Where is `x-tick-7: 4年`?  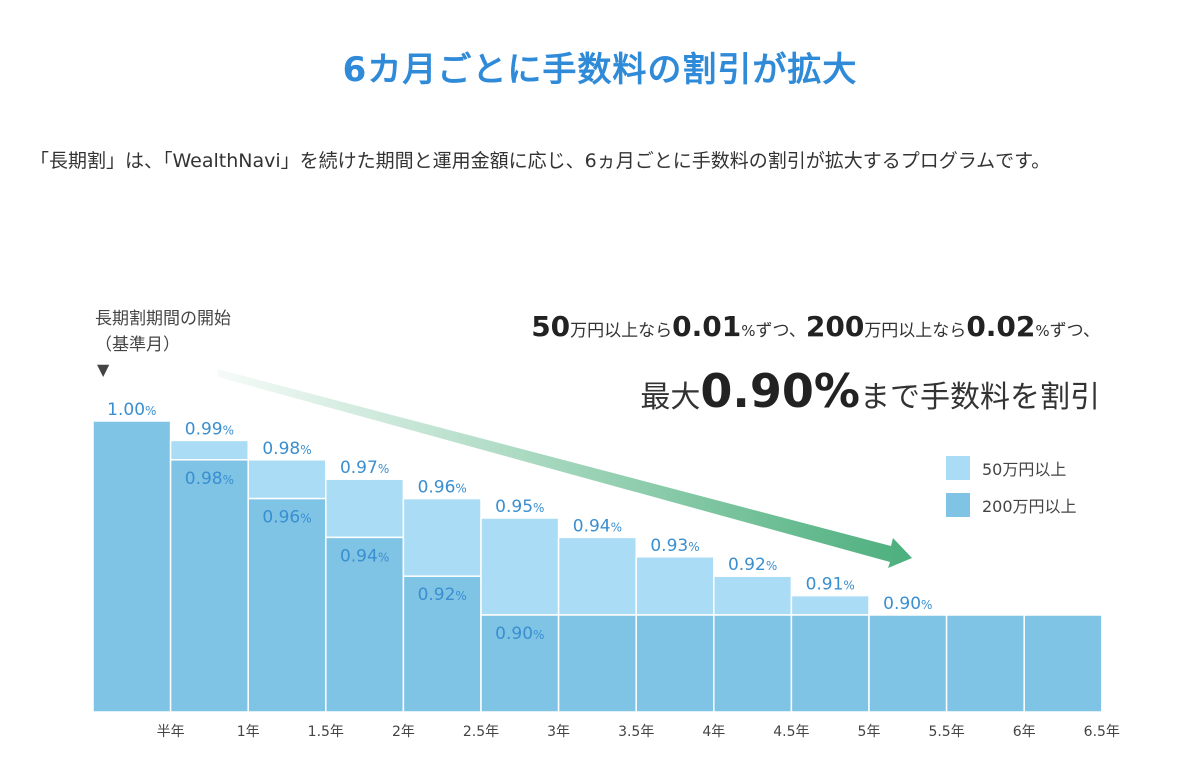
x-tick-7: 4年 is located at coordinates (713, 732).